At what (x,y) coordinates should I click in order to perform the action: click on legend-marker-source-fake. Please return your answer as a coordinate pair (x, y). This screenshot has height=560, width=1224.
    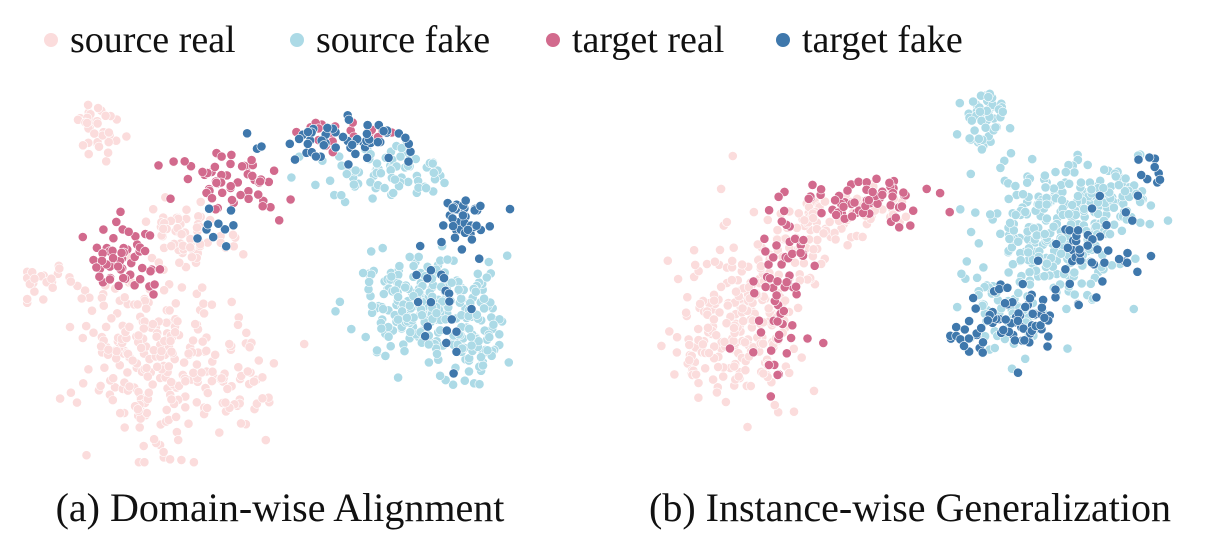
    Looking at the image, I should click on (297, 40).